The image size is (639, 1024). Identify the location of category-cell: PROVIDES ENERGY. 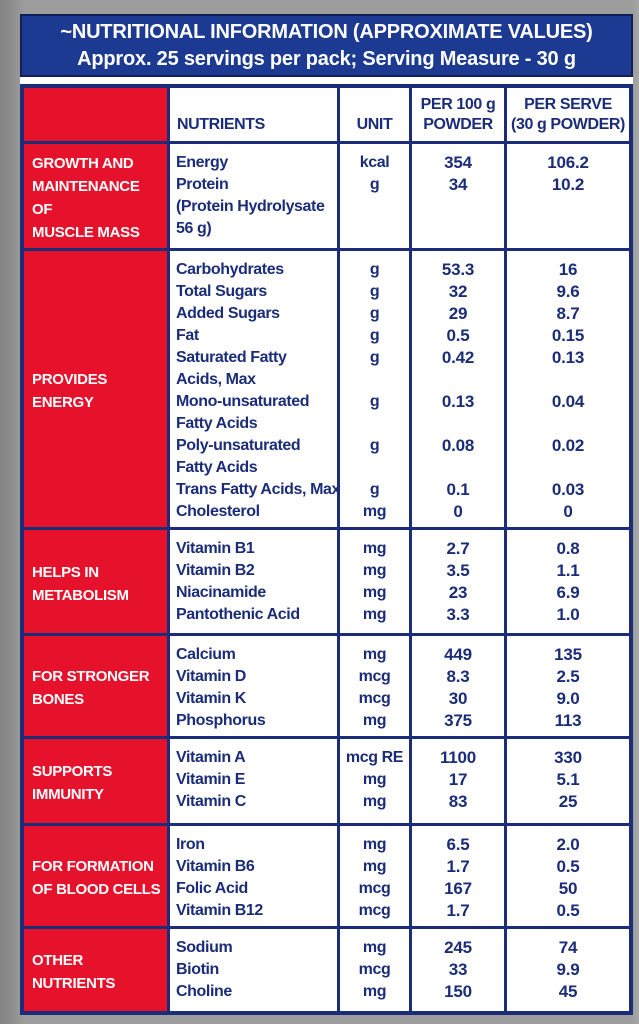
(97, 389).